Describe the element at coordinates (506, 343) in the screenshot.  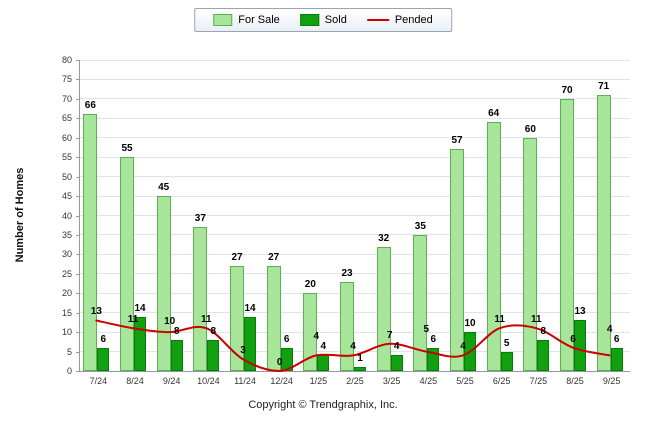
I see `sold-value-label: 5` at that location.